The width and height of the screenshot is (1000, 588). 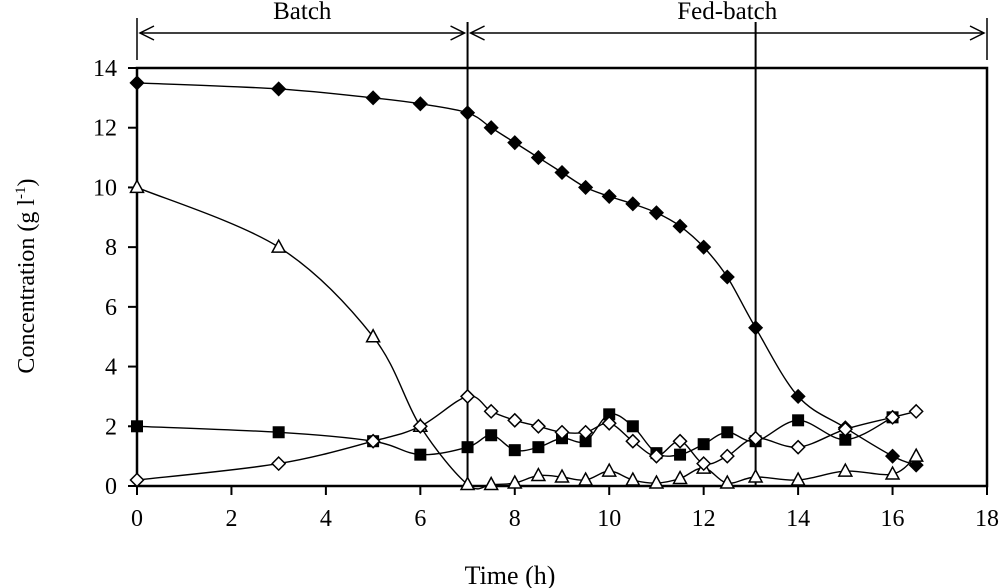 What do you see at coordinates (21, 192) in the screenshot?
I see `y-axis-title-sup: -1` at bounding box center [21, 192].